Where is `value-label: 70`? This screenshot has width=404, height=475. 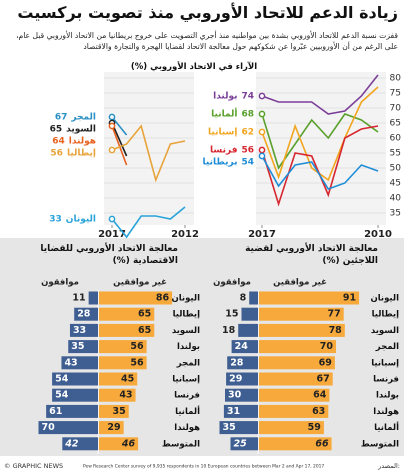 value-label: 70 is located at coordinates (49, 427).